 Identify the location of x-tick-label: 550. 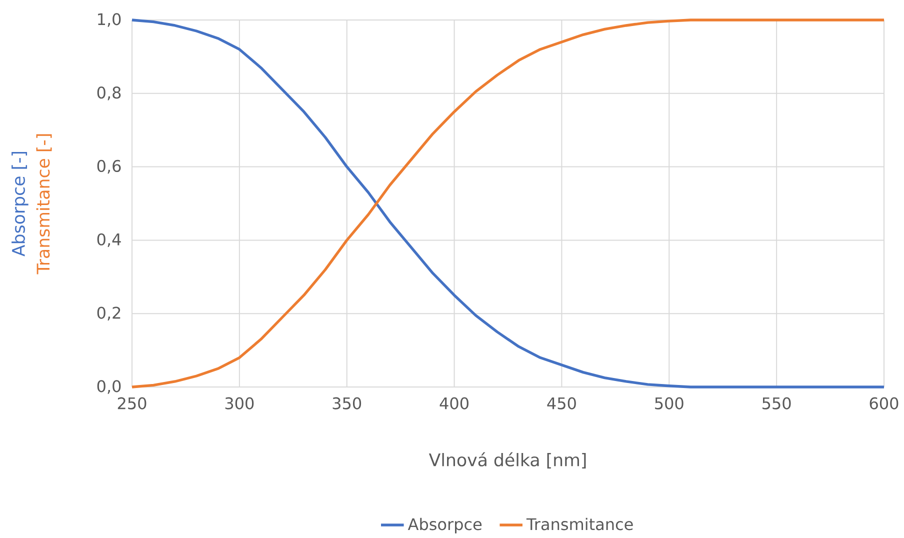
(776, 403).